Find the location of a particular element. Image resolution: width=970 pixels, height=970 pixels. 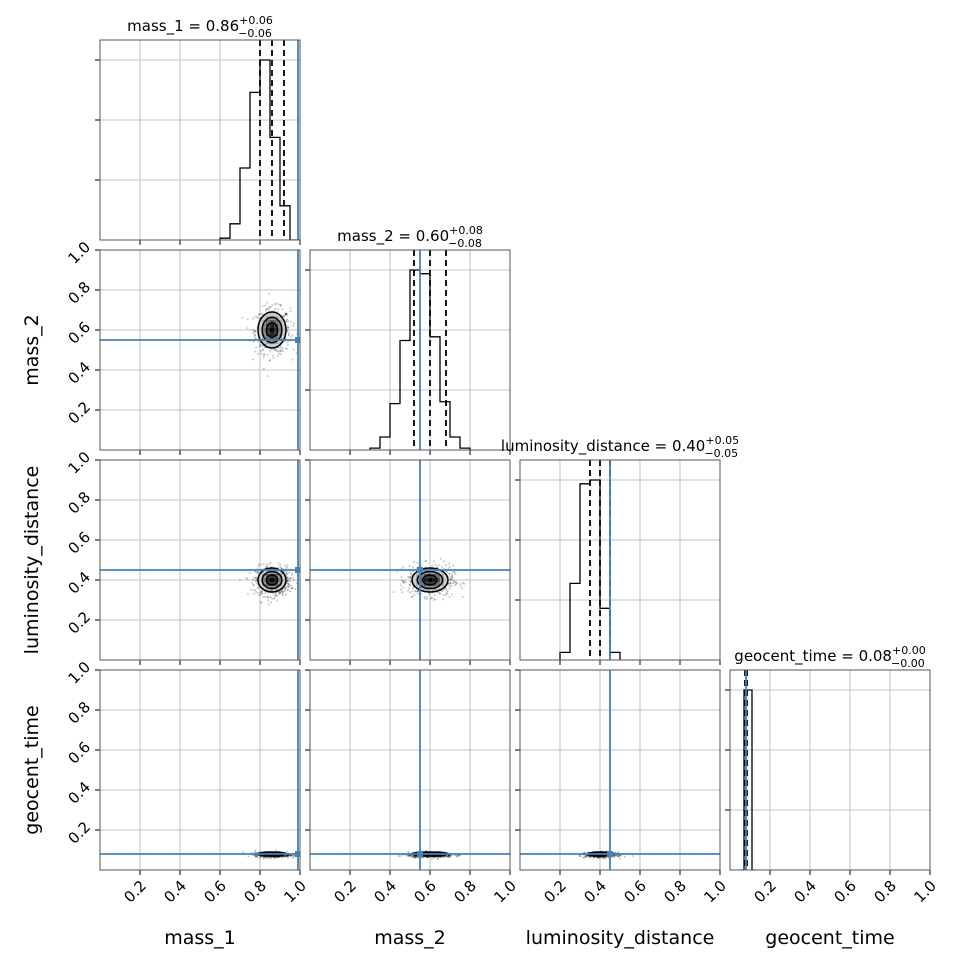

panel-geocent_time-geocent_time is located at coordinates (830, 770).